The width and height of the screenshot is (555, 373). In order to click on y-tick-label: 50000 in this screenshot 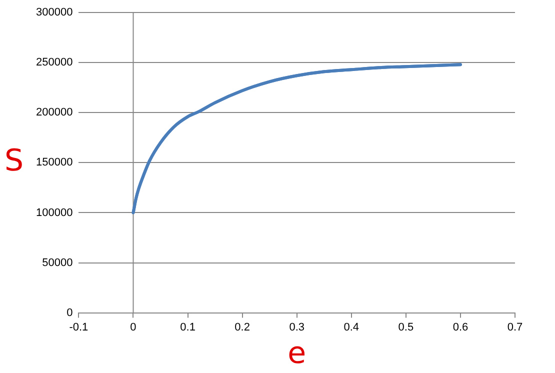, I will do `click(57, 262)`.